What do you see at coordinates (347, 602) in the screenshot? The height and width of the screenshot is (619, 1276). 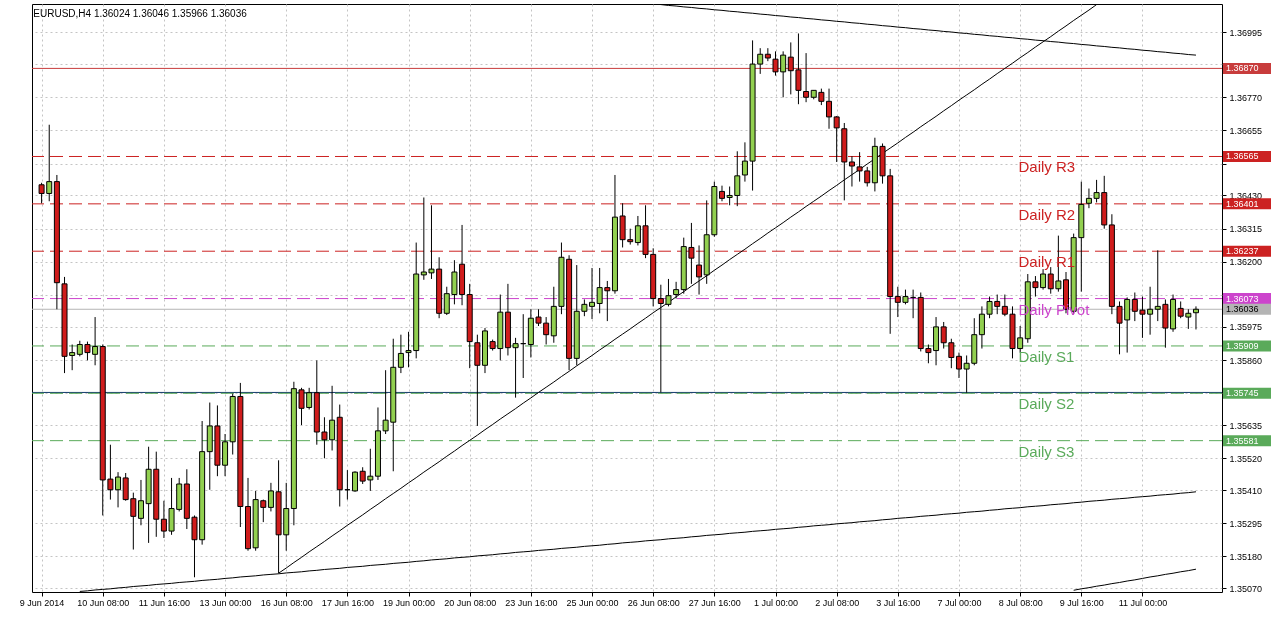 I see `x-tick-label: 17 Jun 16:00` at bounding box center [347, 602].